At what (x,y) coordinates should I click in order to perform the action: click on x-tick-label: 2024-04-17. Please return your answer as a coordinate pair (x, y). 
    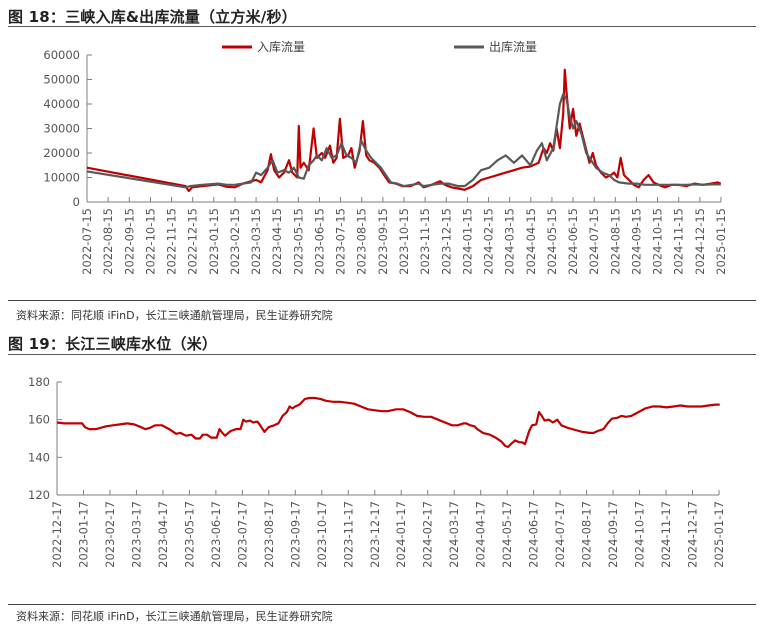
    Looking at the image, I should click on (481, 534).